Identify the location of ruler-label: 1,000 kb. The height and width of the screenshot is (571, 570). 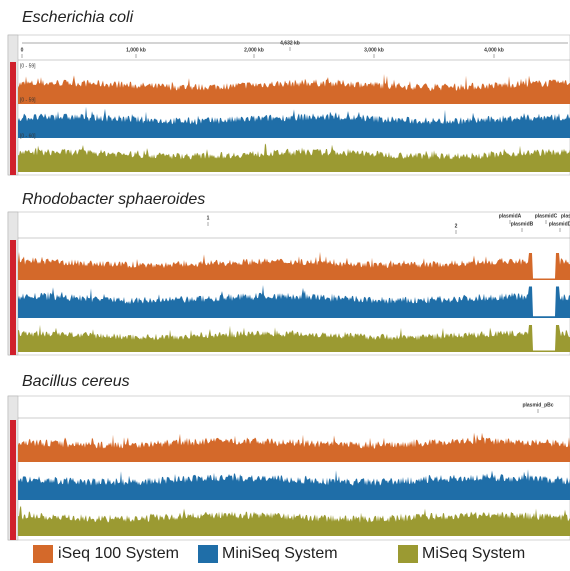
(136, 50).